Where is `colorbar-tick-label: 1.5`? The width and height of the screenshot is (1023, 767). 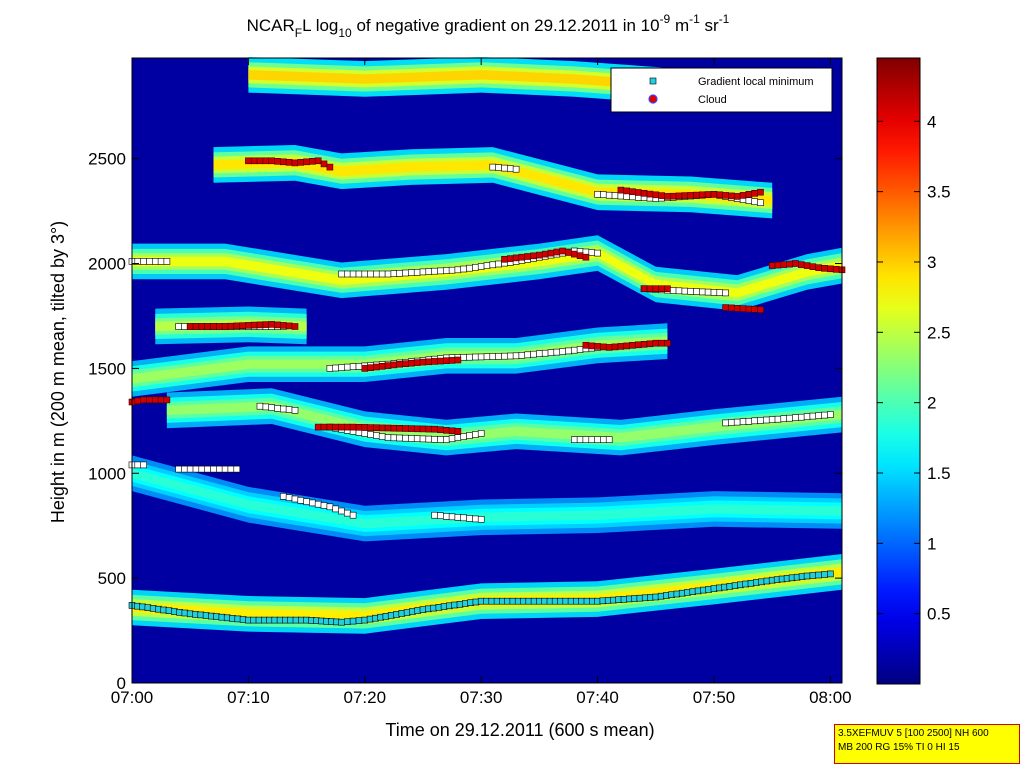
colorbar-tick-label: 1.5 is located at coordinates (939, 473).